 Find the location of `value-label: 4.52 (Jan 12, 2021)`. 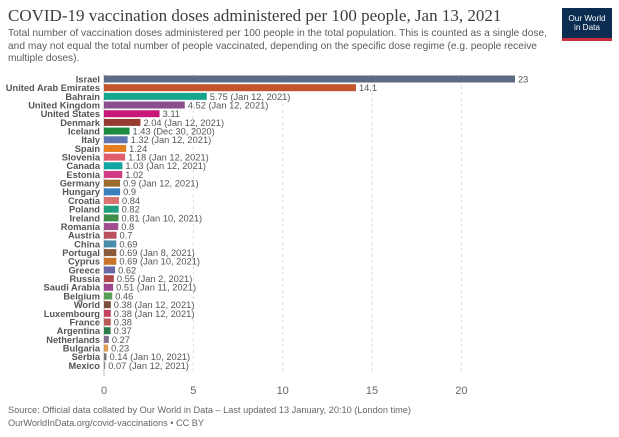

value-label: 4.52 (Jan 12, 2021) is located at coordinates (228, 105).